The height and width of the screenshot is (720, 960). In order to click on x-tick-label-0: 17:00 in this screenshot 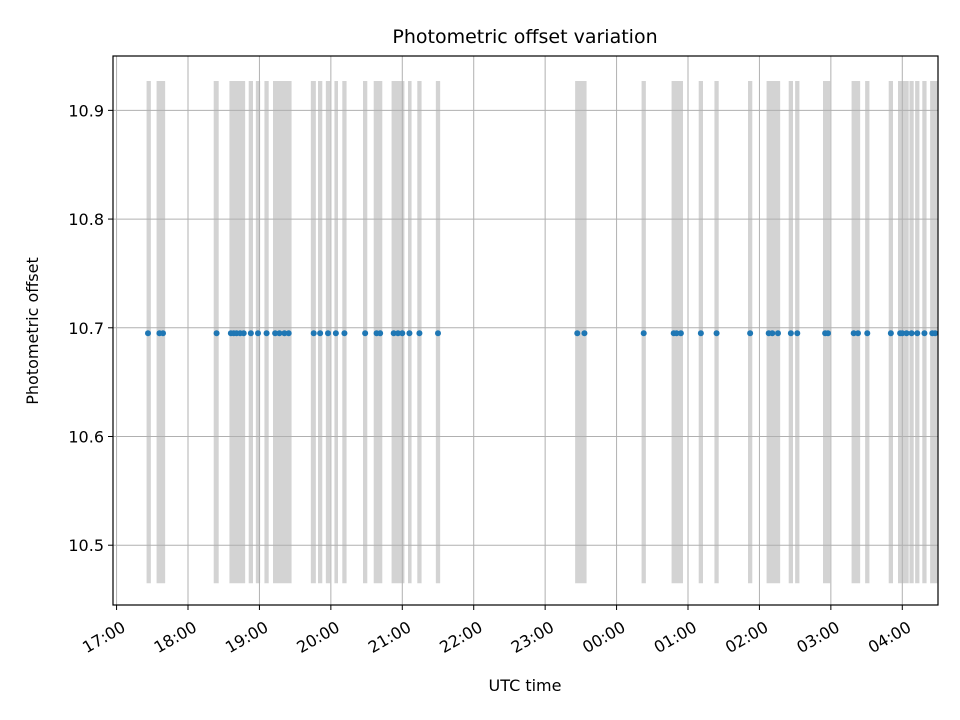, I will do `click(103, 637)`.